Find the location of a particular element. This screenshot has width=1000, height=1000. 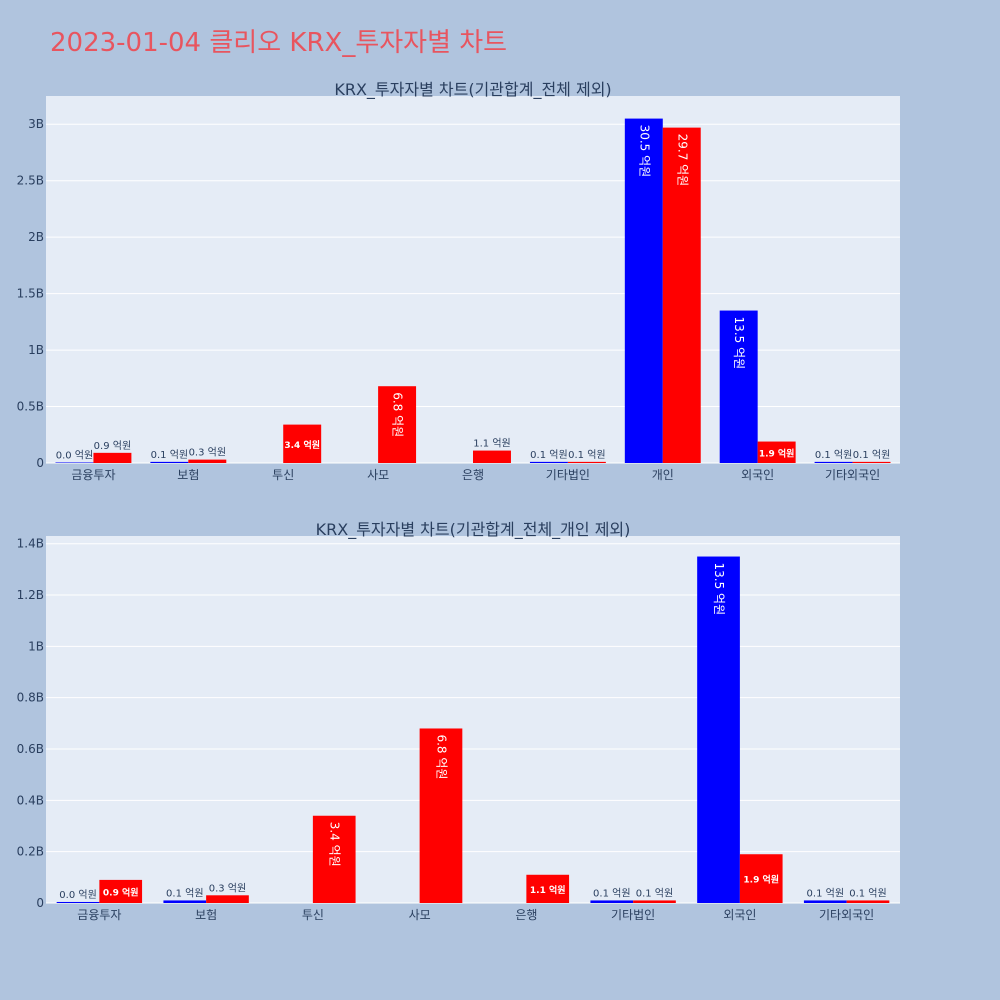

page-title: 2023-01-04 클리오 KRX_투자자별 차트 is located at coordinates (279, 43).